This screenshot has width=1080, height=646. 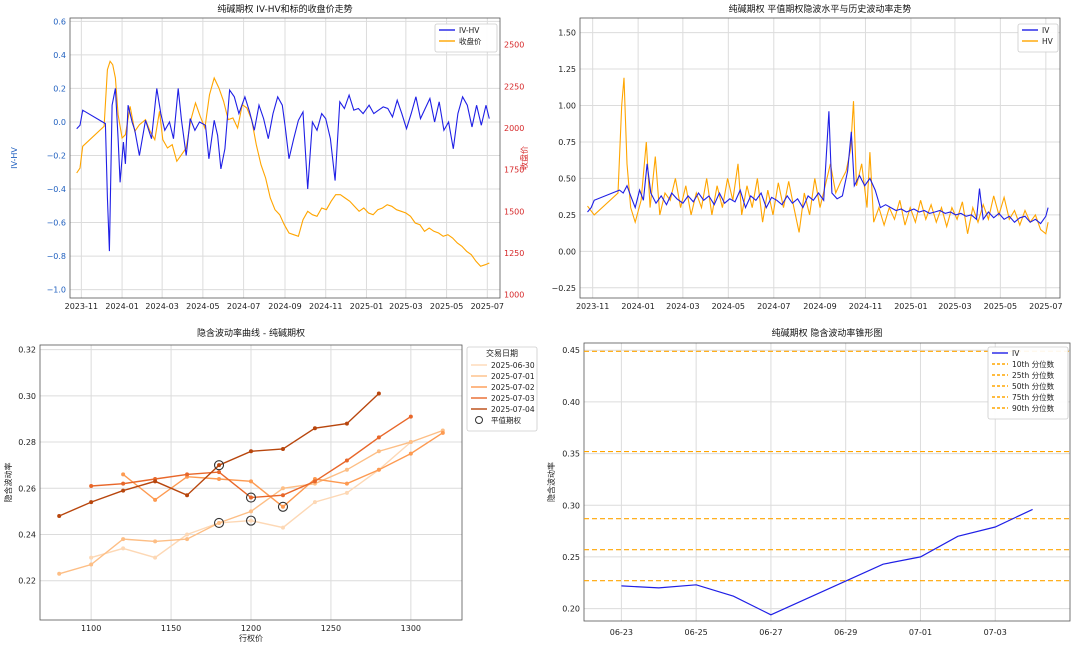 I want to click on tick-label: −0.6, so click(x=56, y=223).